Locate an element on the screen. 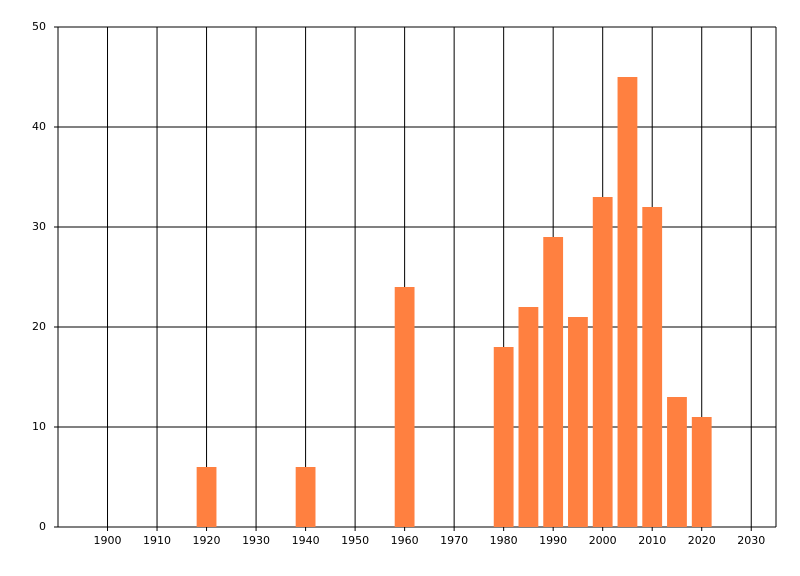 Image resolution: width=800 pixels, height=576 pixels. x-tick-label: 1970 is located at coordinates (454, 540).